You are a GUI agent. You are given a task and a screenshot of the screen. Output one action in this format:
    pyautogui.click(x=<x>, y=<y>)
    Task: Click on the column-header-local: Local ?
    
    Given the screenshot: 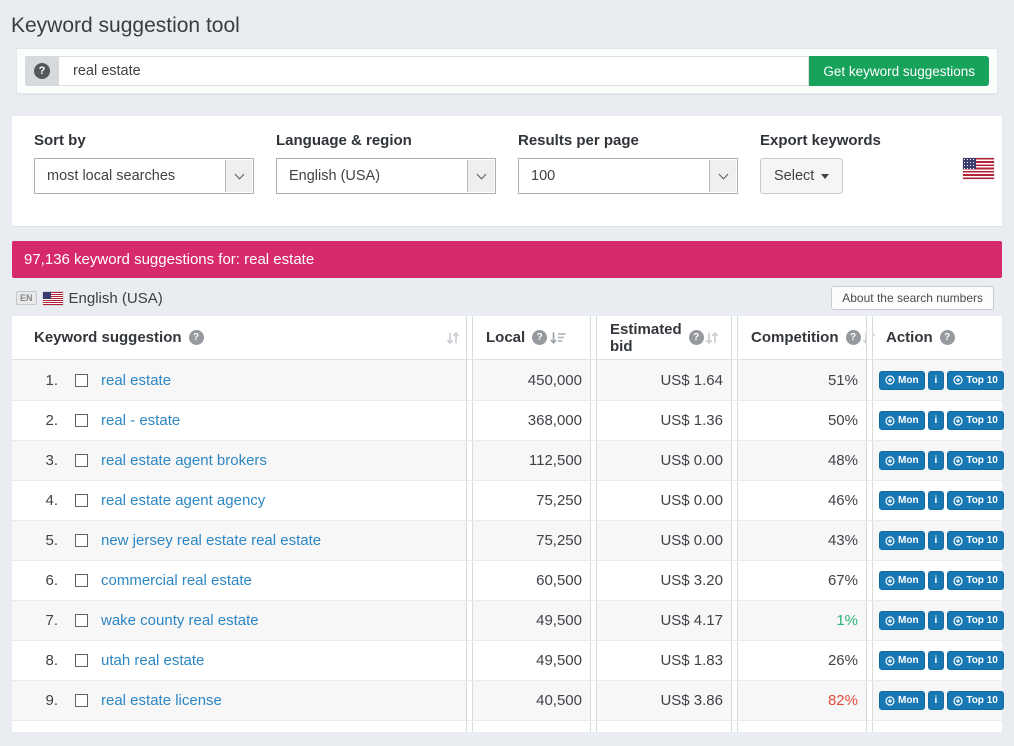 What is the action you would take?
    pyautogui.click(x=531, y=337)
    